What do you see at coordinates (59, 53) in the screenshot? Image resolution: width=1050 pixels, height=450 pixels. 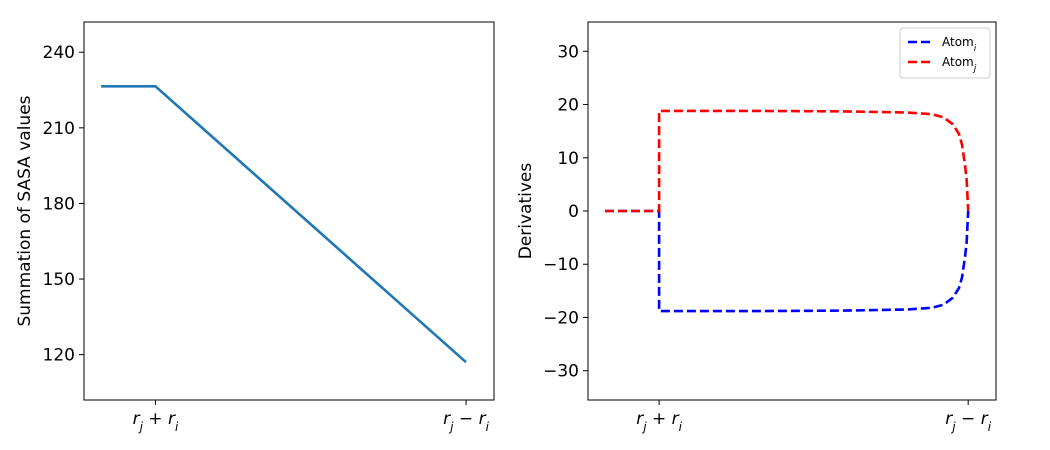 I see `y-tick-label: 240` at bounding box center [59, 53].